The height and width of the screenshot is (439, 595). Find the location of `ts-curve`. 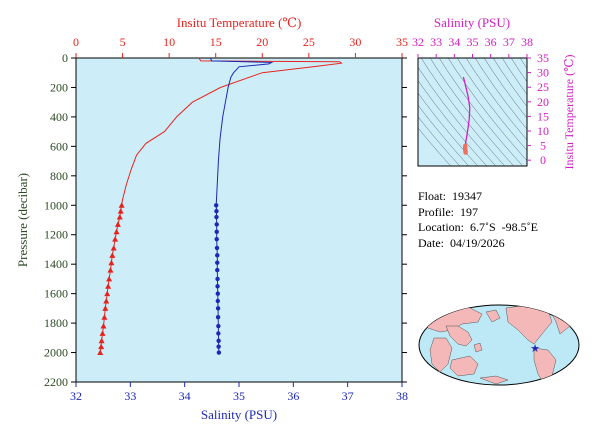

ts-curve is located at coordinates (466, 115).